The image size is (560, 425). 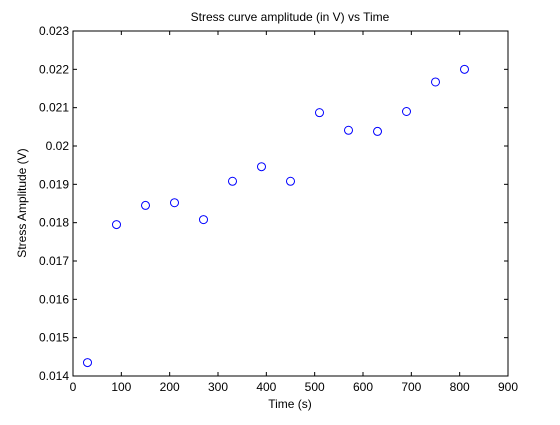 What do you see at coordinates (266, 387) in the screenshot?
I see `x-tick-label: 400` at bounding box center [266, 387].